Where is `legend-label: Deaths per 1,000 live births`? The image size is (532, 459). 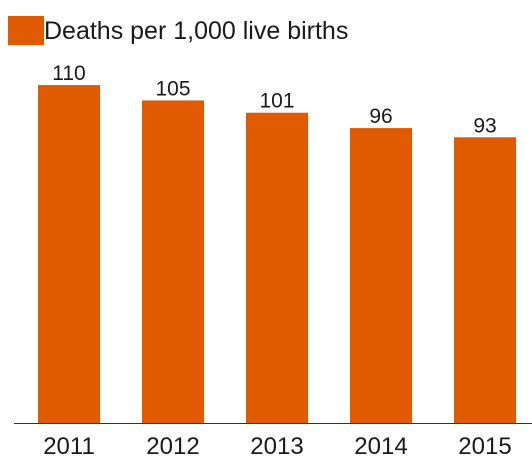
legend-label: Deaths per 1,000 live births is located at coordinates (196, 31).